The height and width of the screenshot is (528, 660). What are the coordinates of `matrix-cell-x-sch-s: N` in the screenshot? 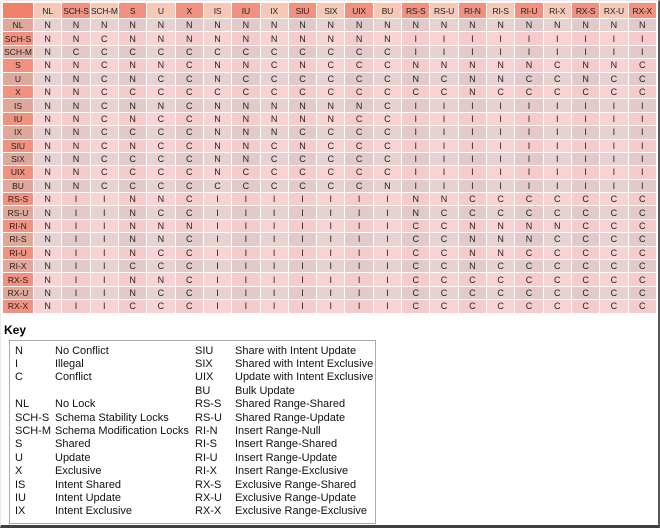 It's located at (76, 92).